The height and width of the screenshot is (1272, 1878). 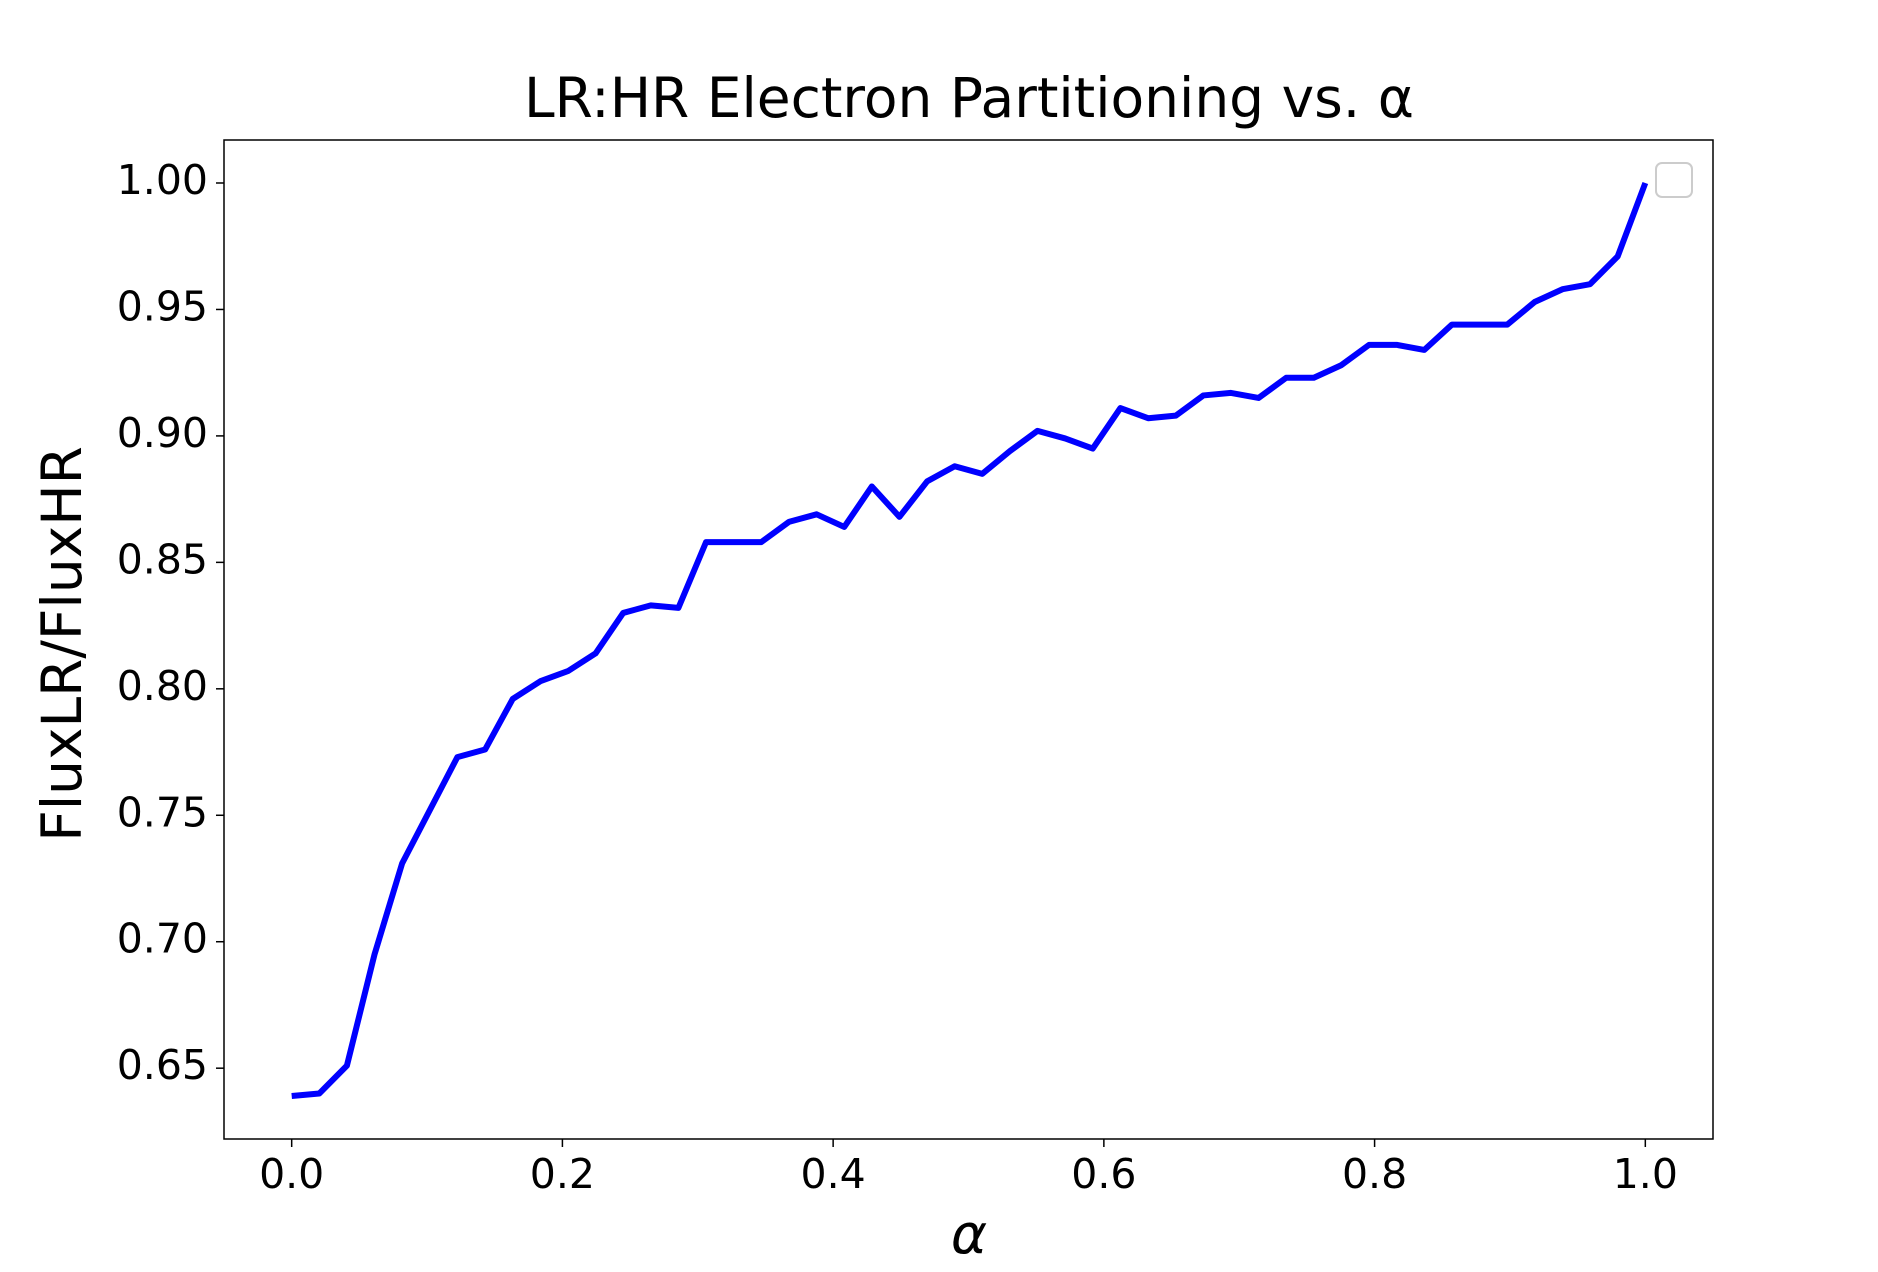 I want to click on y-tick-label: 0.80, so click(x=162, y=686).